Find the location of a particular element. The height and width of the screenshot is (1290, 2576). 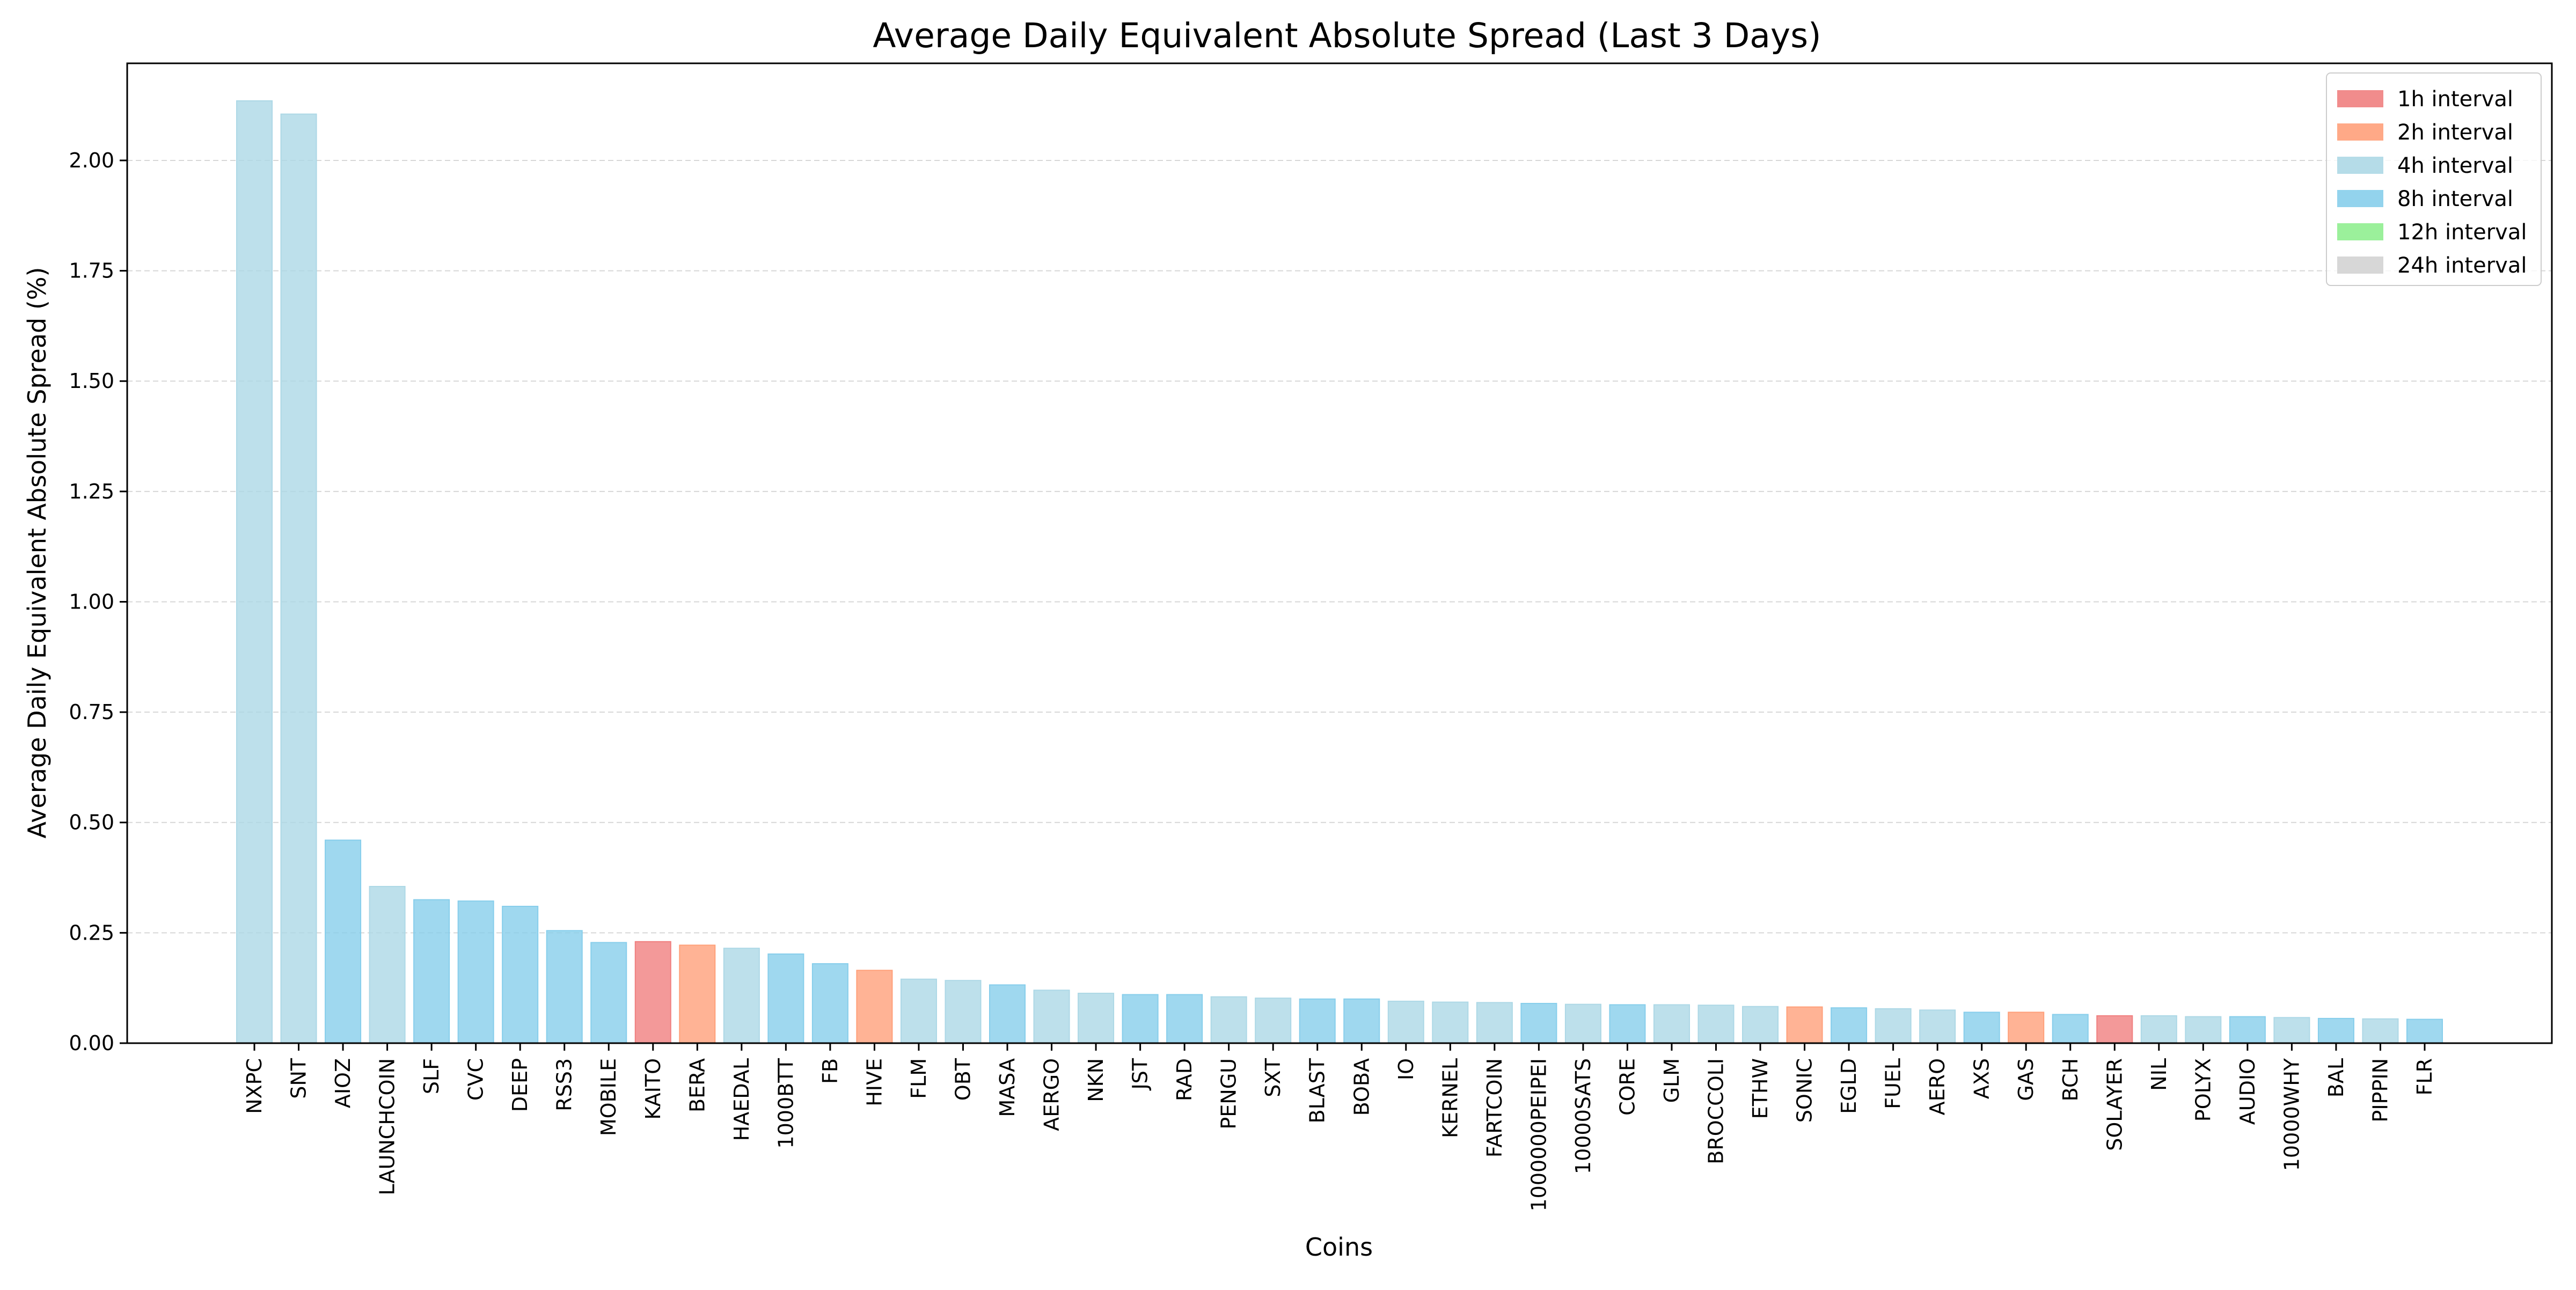

bar-boba is located at coordinates (1361, 1021).